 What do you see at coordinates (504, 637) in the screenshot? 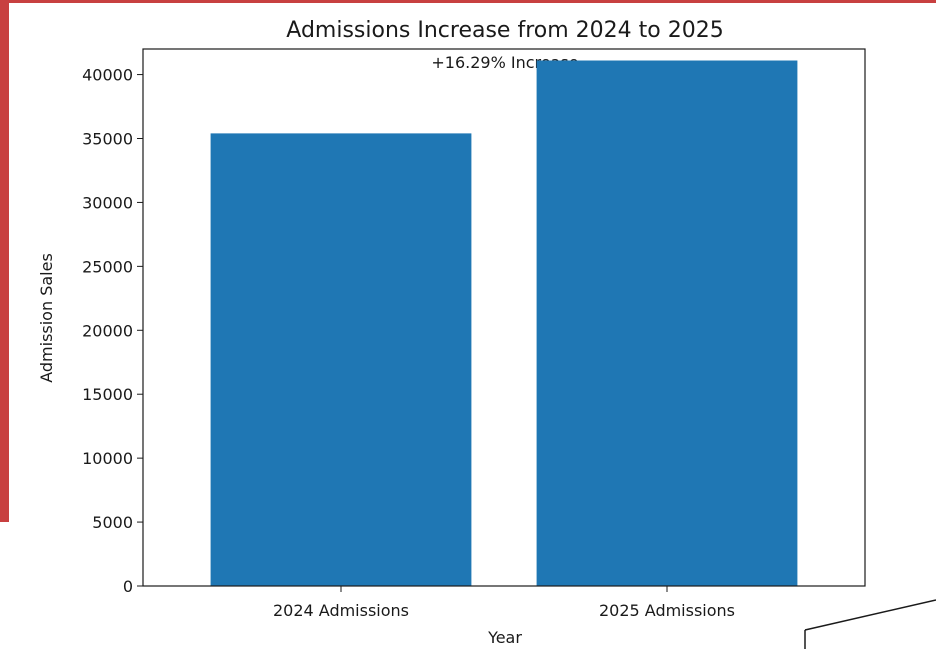
I see `x-axis-label: Year` at bounding box center [504, 637].